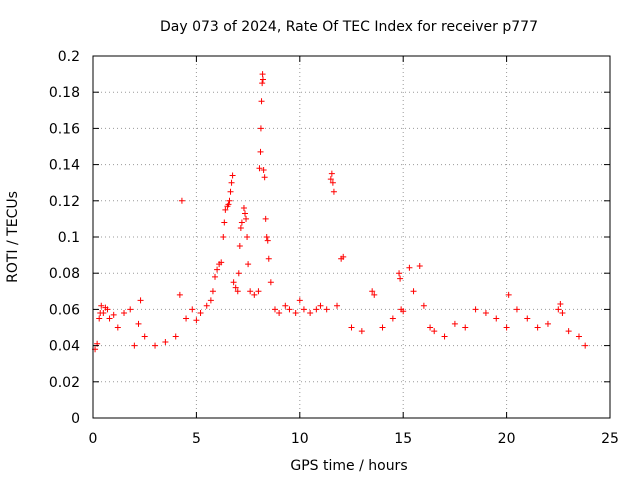 This screenshot has height=480, width=640. I want to click on y-axis-ticks: 0 0.02 0.04 0.06 0.08 0.1 0.12 0.14 0.16 0.18 0.2, so click(64, 238).